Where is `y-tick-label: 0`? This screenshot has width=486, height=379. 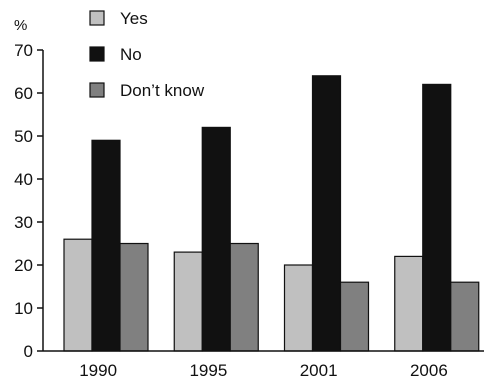
y-tick-label: 0 is located at coordinates (28, 351).